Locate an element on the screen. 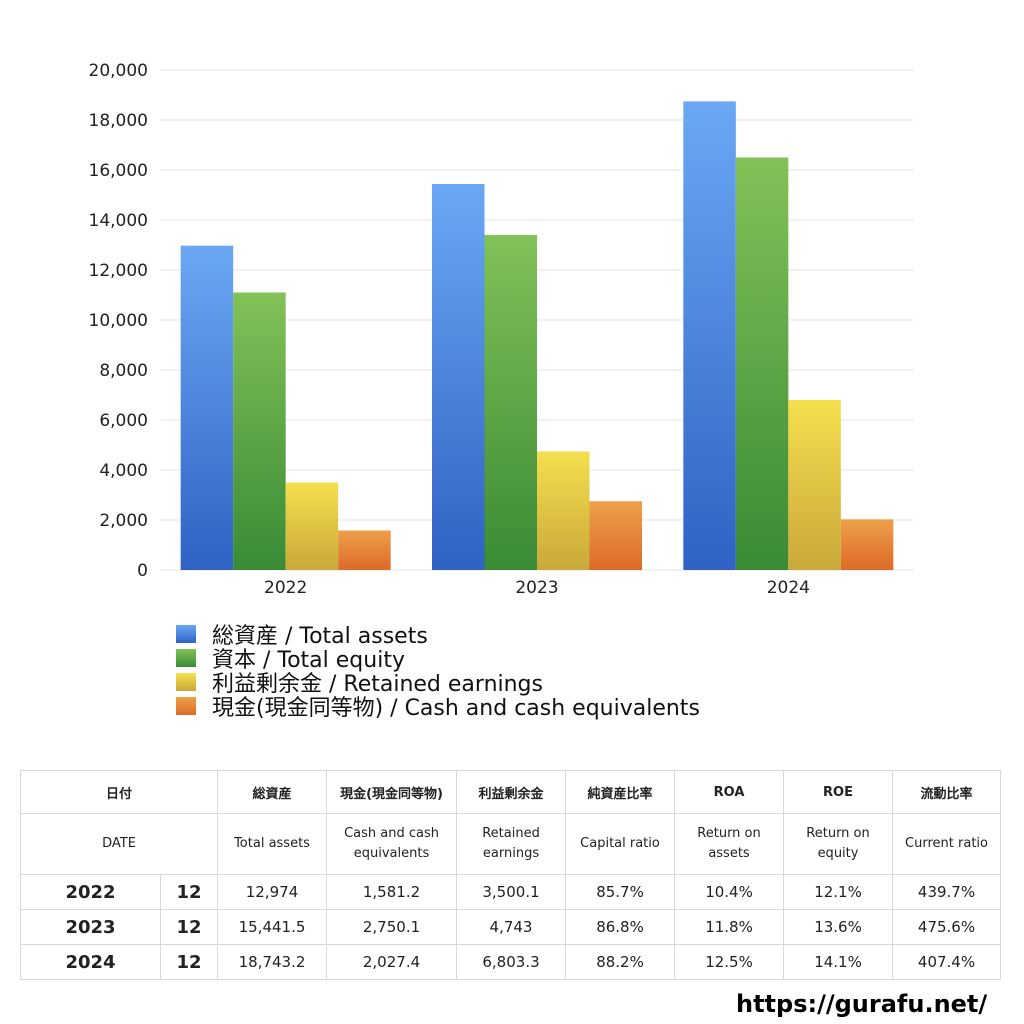 This screenshot has height=1024, width=1024. y-tick-label: 2,000 is located at coordinates (123, 521).